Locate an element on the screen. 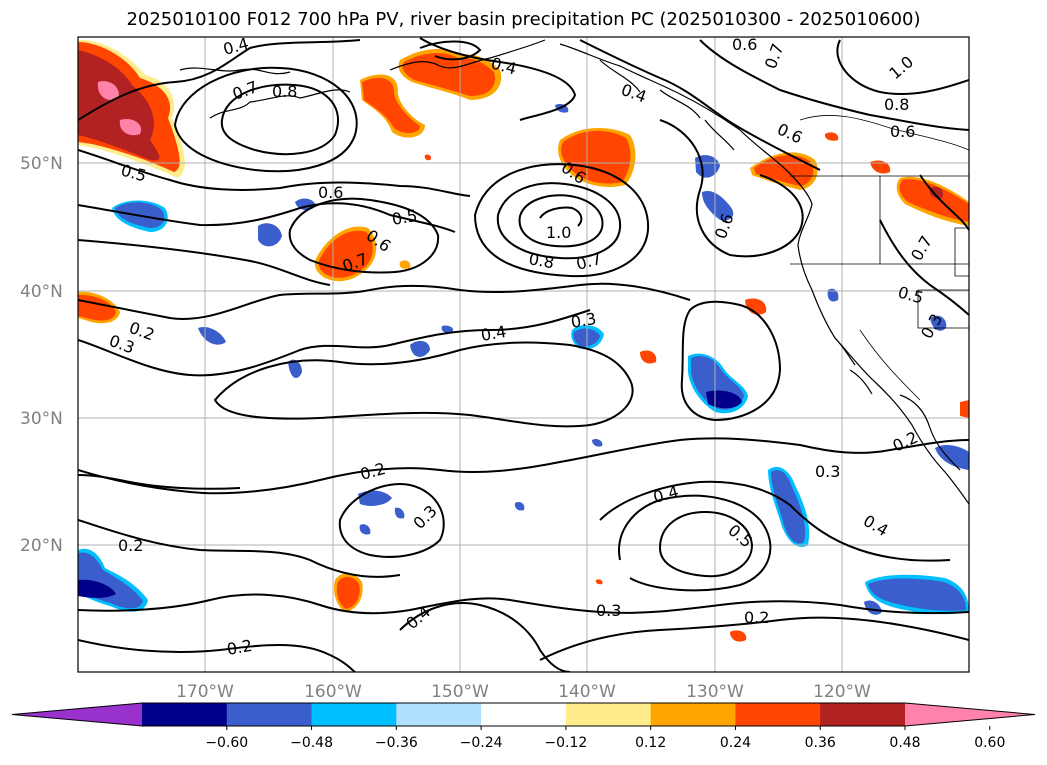  longitude-labels: 170°W 160°W 150°W 140°W 130°W 120°W is located at coordinates (523, 692).